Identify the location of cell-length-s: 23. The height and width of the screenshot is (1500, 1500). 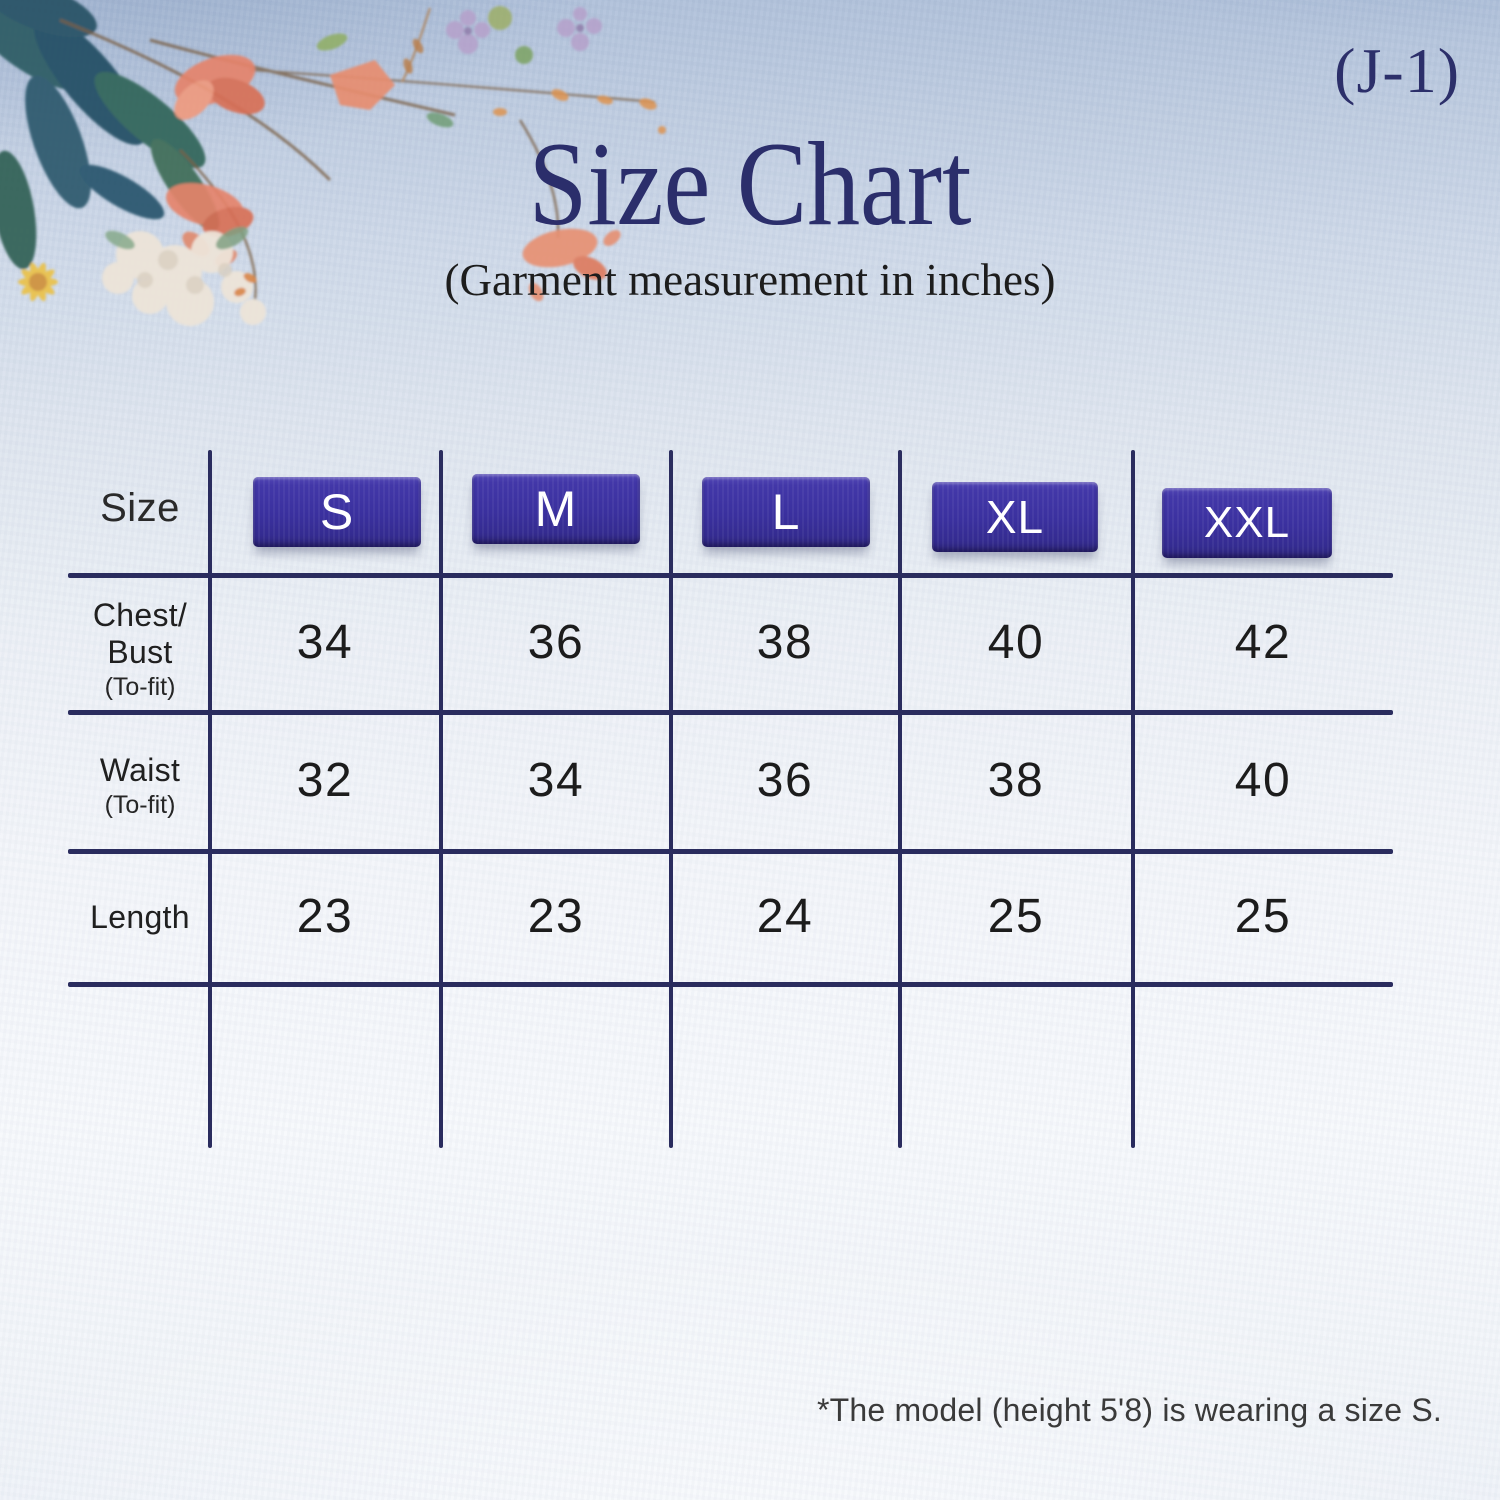
(325, 916).